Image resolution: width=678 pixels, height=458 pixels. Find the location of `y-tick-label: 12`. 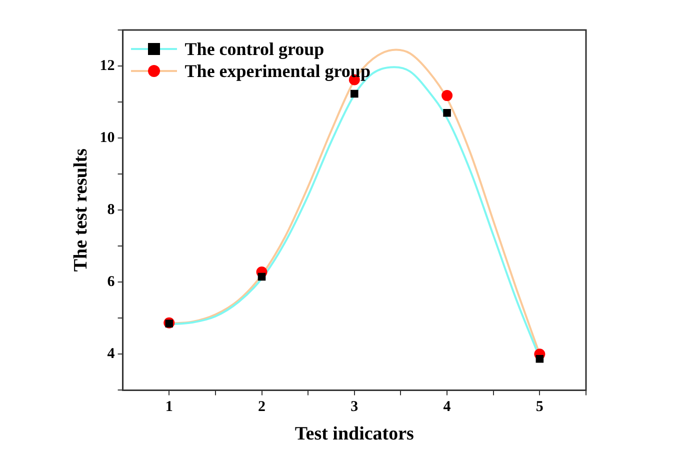

y-tick-label: 12 is located at coordinates (107, 66).